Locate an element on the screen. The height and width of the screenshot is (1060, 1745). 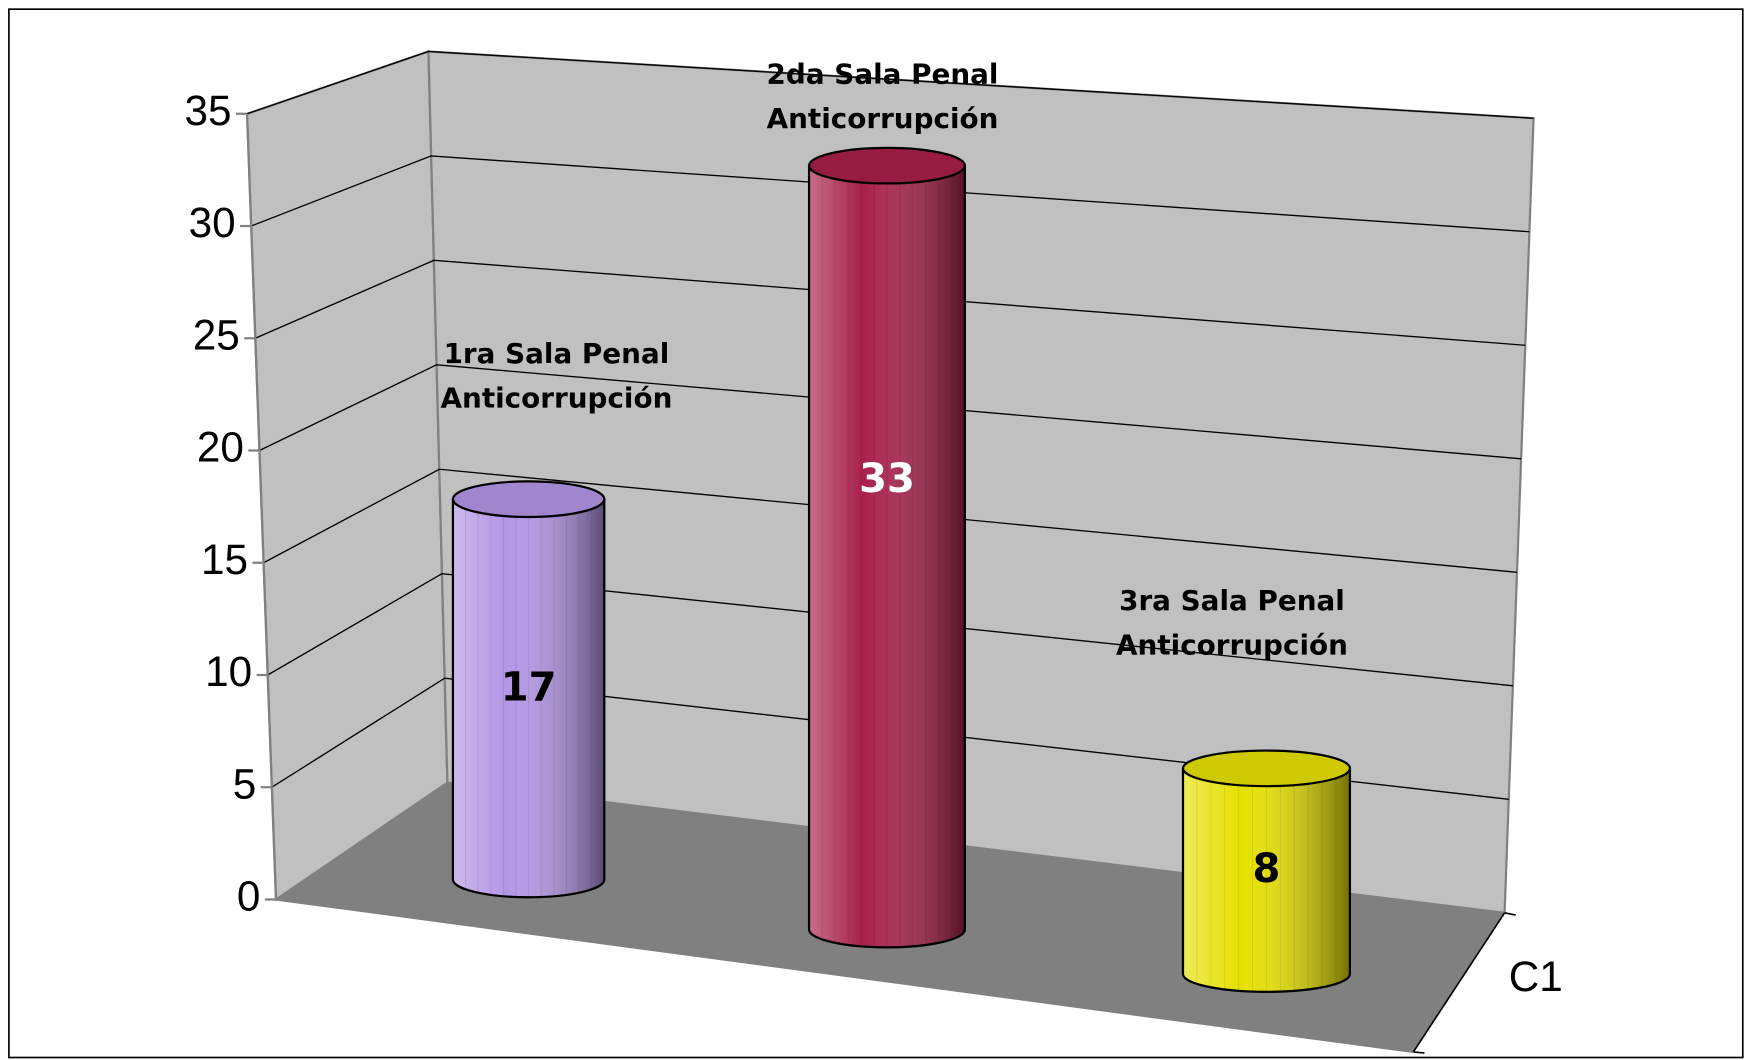
series: 17 is located at coordinates (528, 689).